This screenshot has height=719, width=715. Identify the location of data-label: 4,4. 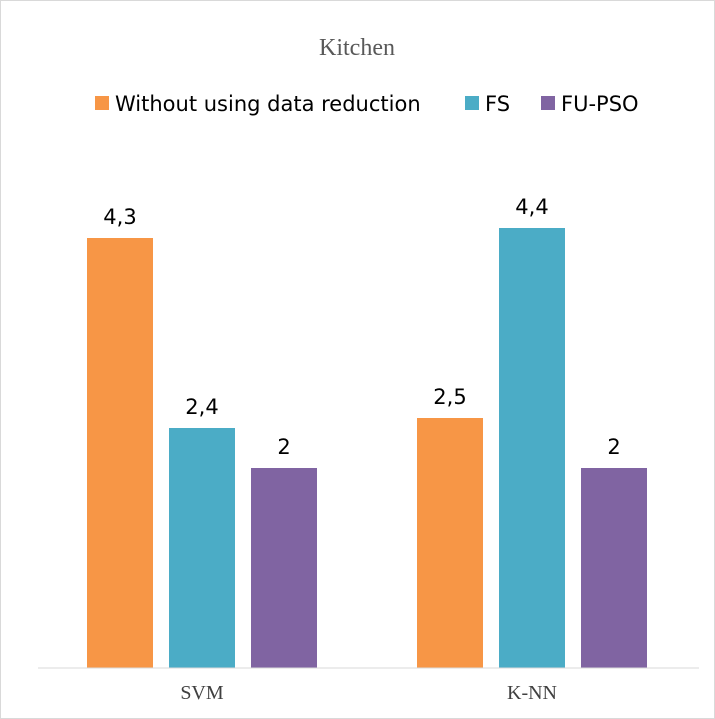
(531, 207).